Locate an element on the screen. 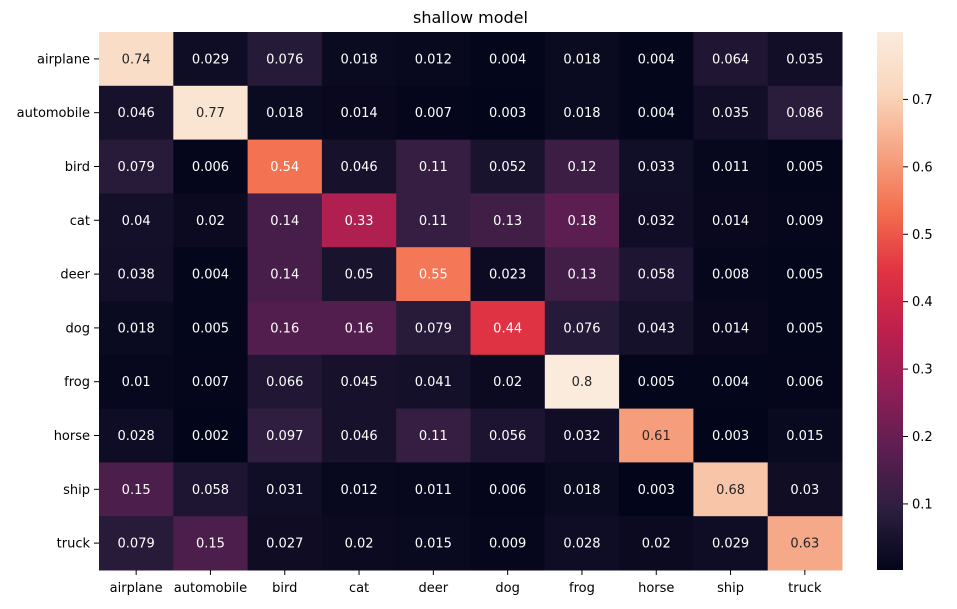 The height and width of the screenshot is (609, 957). cell-value-label: 0.041 is located at coordinates (433, 382).